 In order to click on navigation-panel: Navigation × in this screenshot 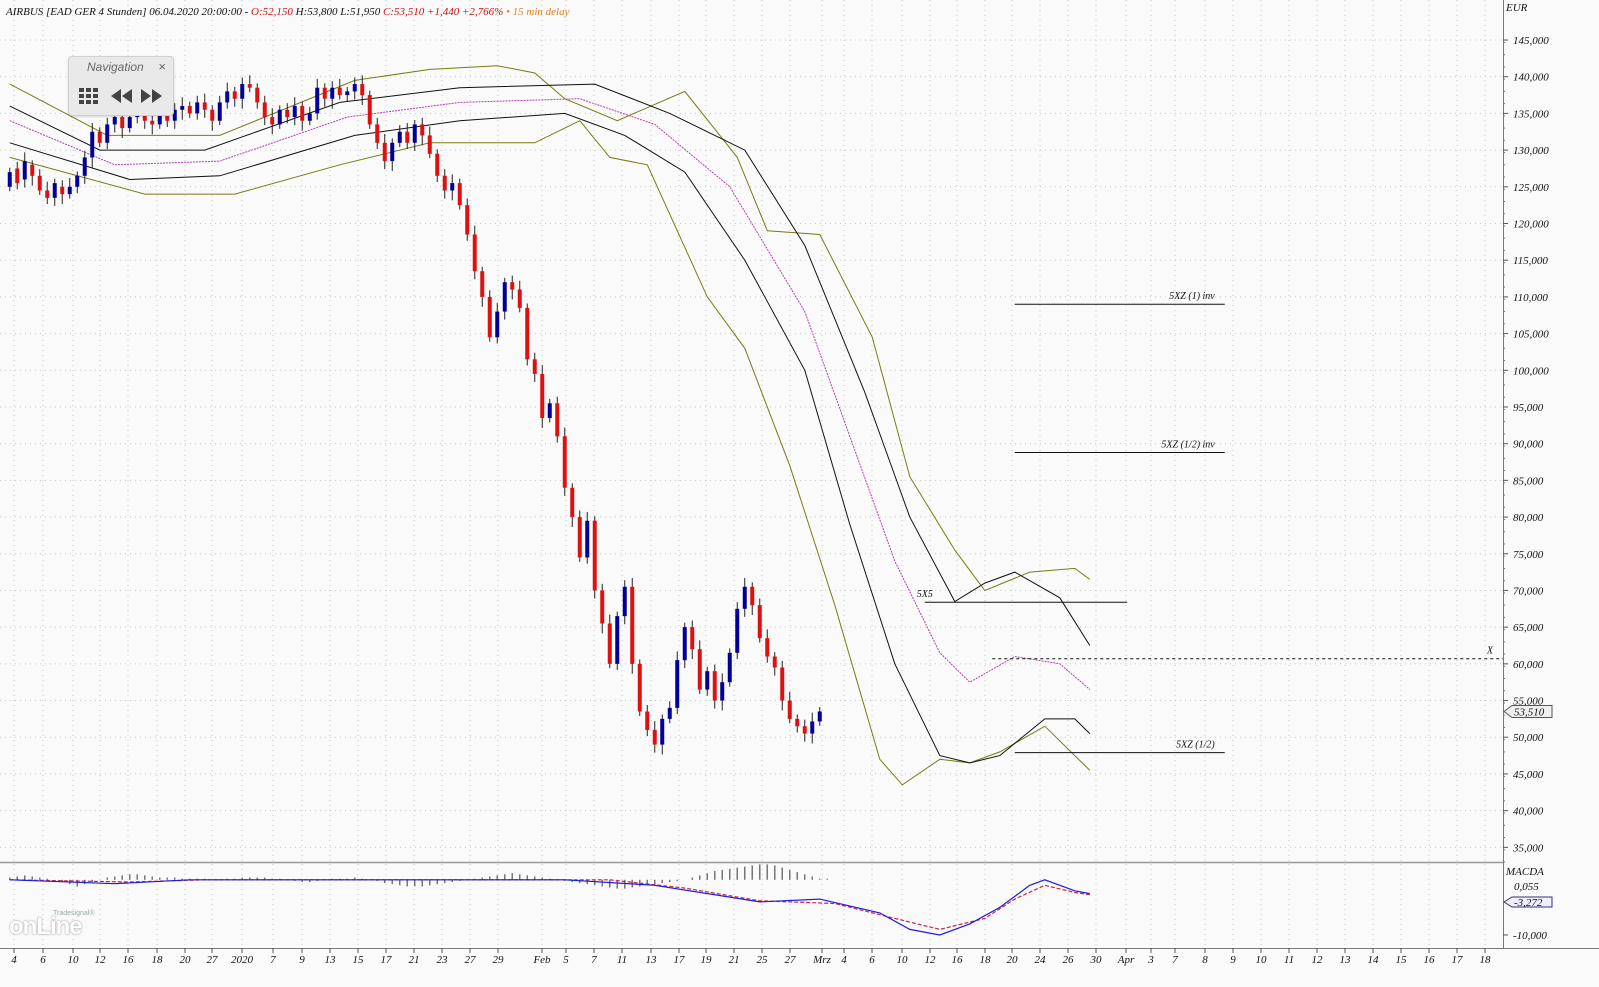, I will do `click(121, 86)`.